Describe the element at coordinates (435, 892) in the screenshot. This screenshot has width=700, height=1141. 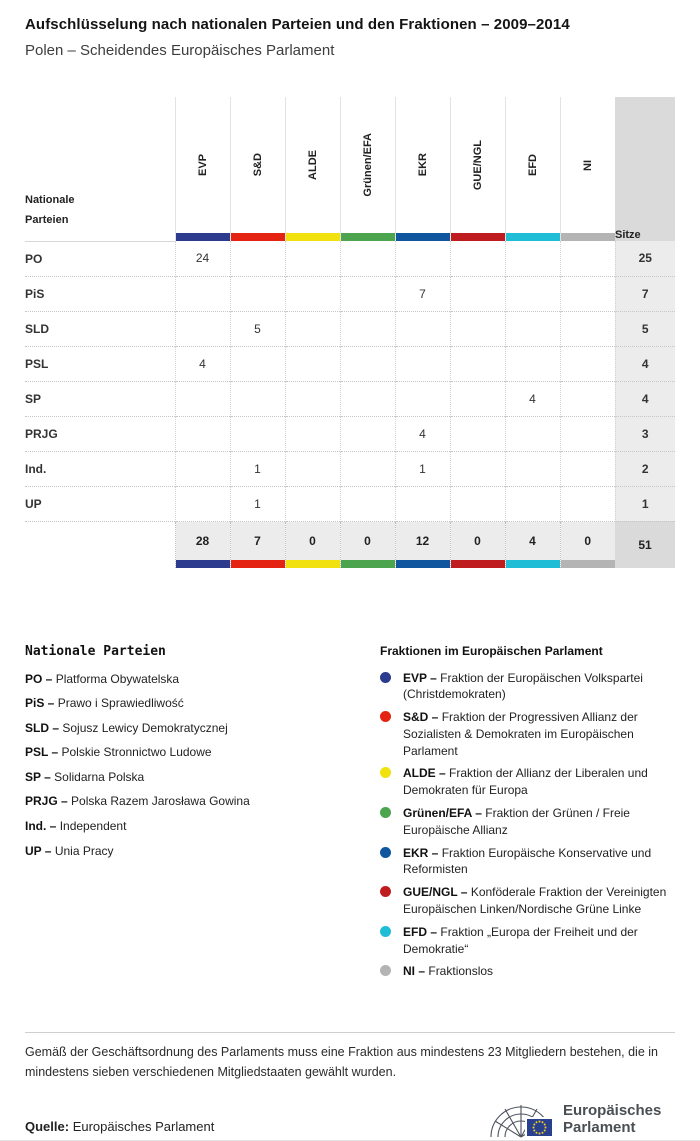
I see `group-code: GUE/NGL –` at that location.